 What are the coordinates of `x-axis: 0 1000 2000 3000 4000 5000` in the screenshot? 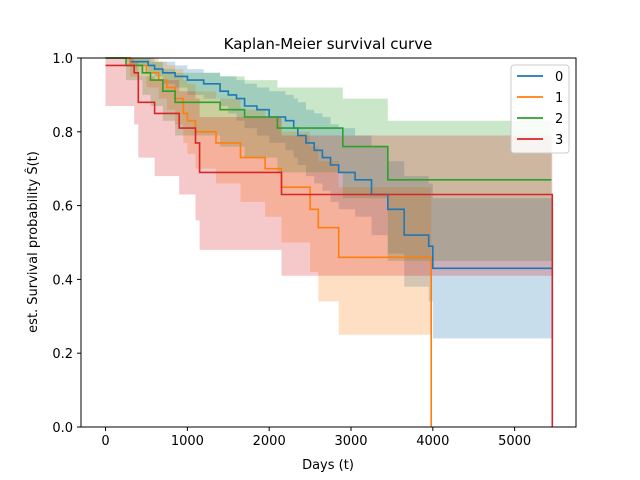 It's located at (316, 438).